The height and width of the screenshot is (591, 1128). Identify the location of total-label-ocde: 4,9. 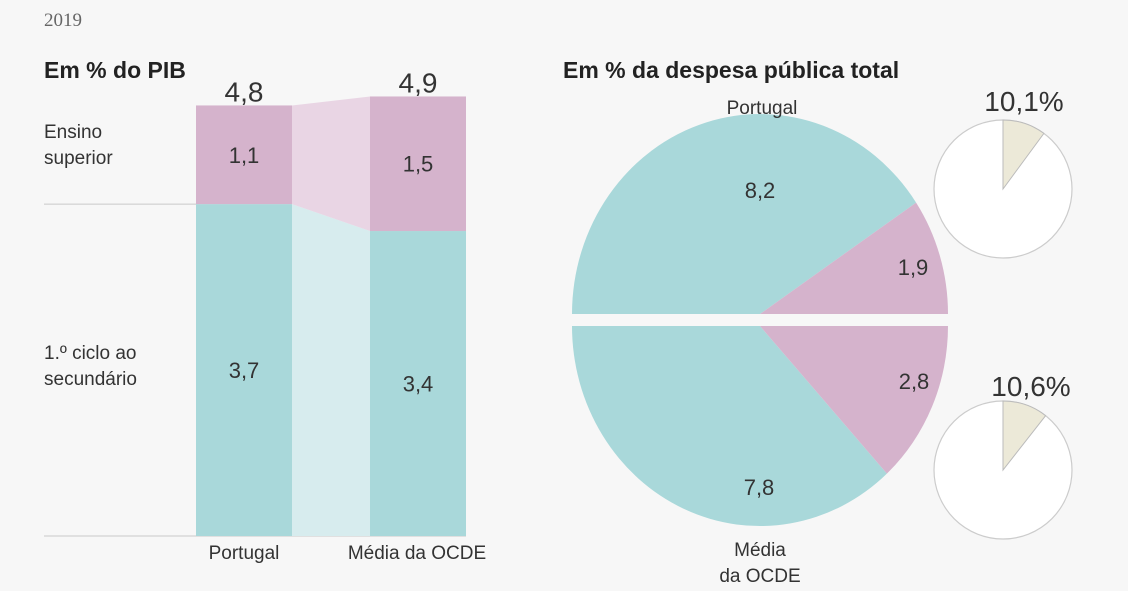
(418, 82).